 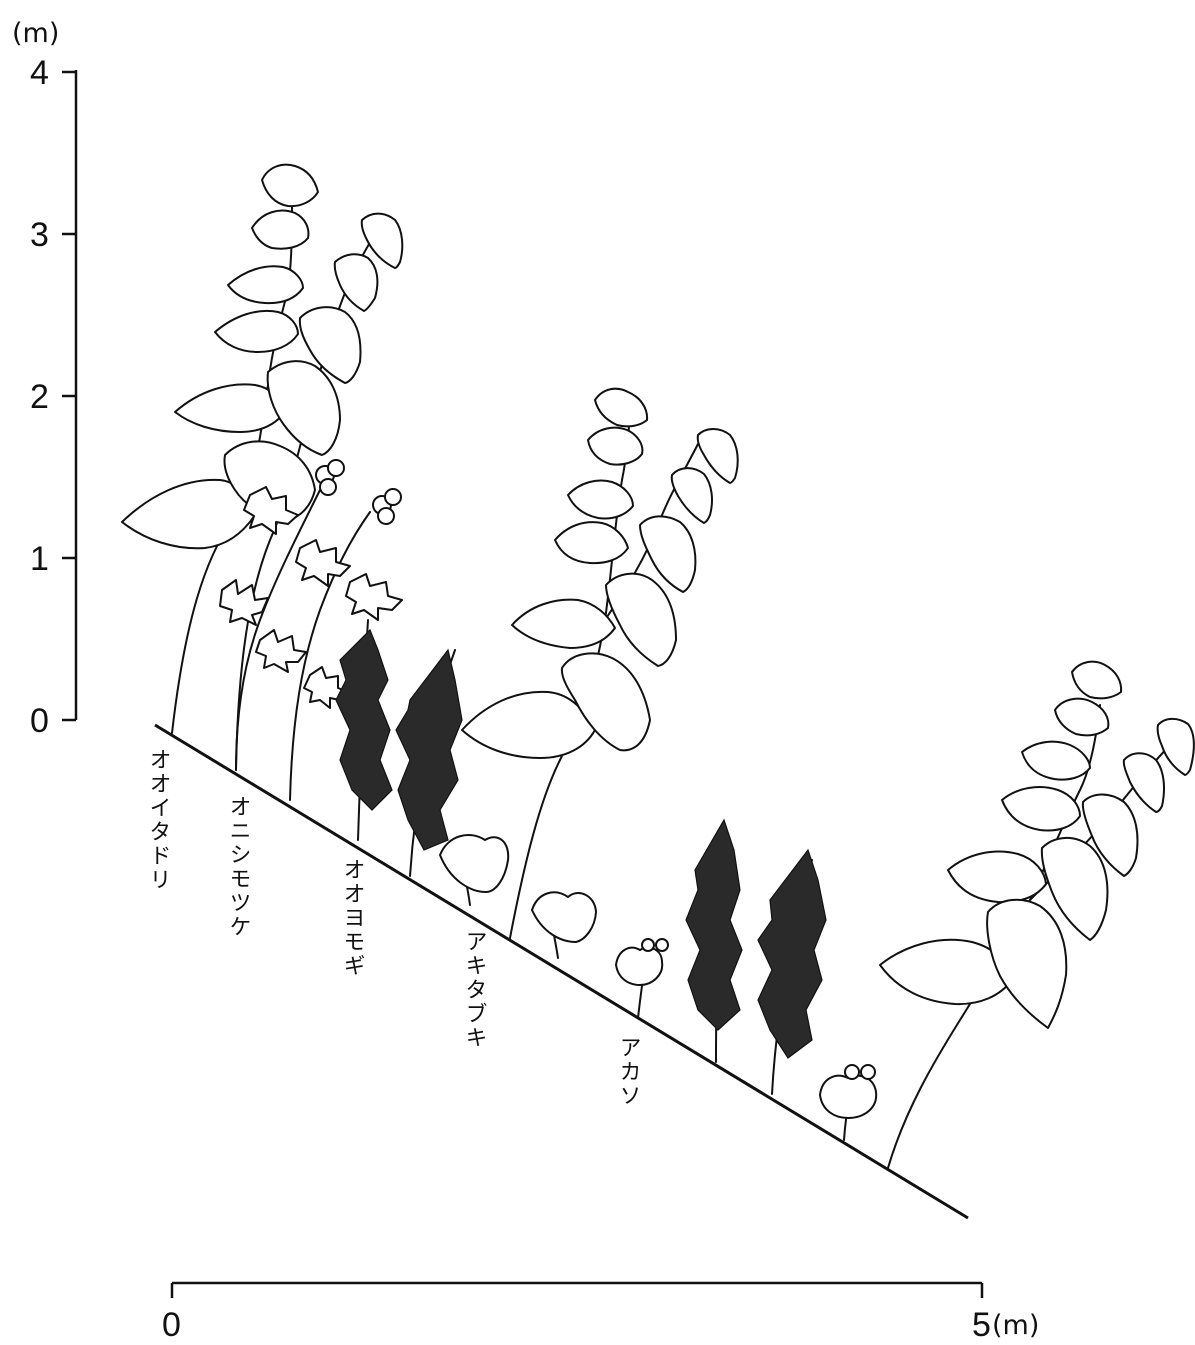 What do you see at coordinates (35, 33) in the screenshot?
I see `height-axis-unit: (m)` at bounding box center [35, 33].